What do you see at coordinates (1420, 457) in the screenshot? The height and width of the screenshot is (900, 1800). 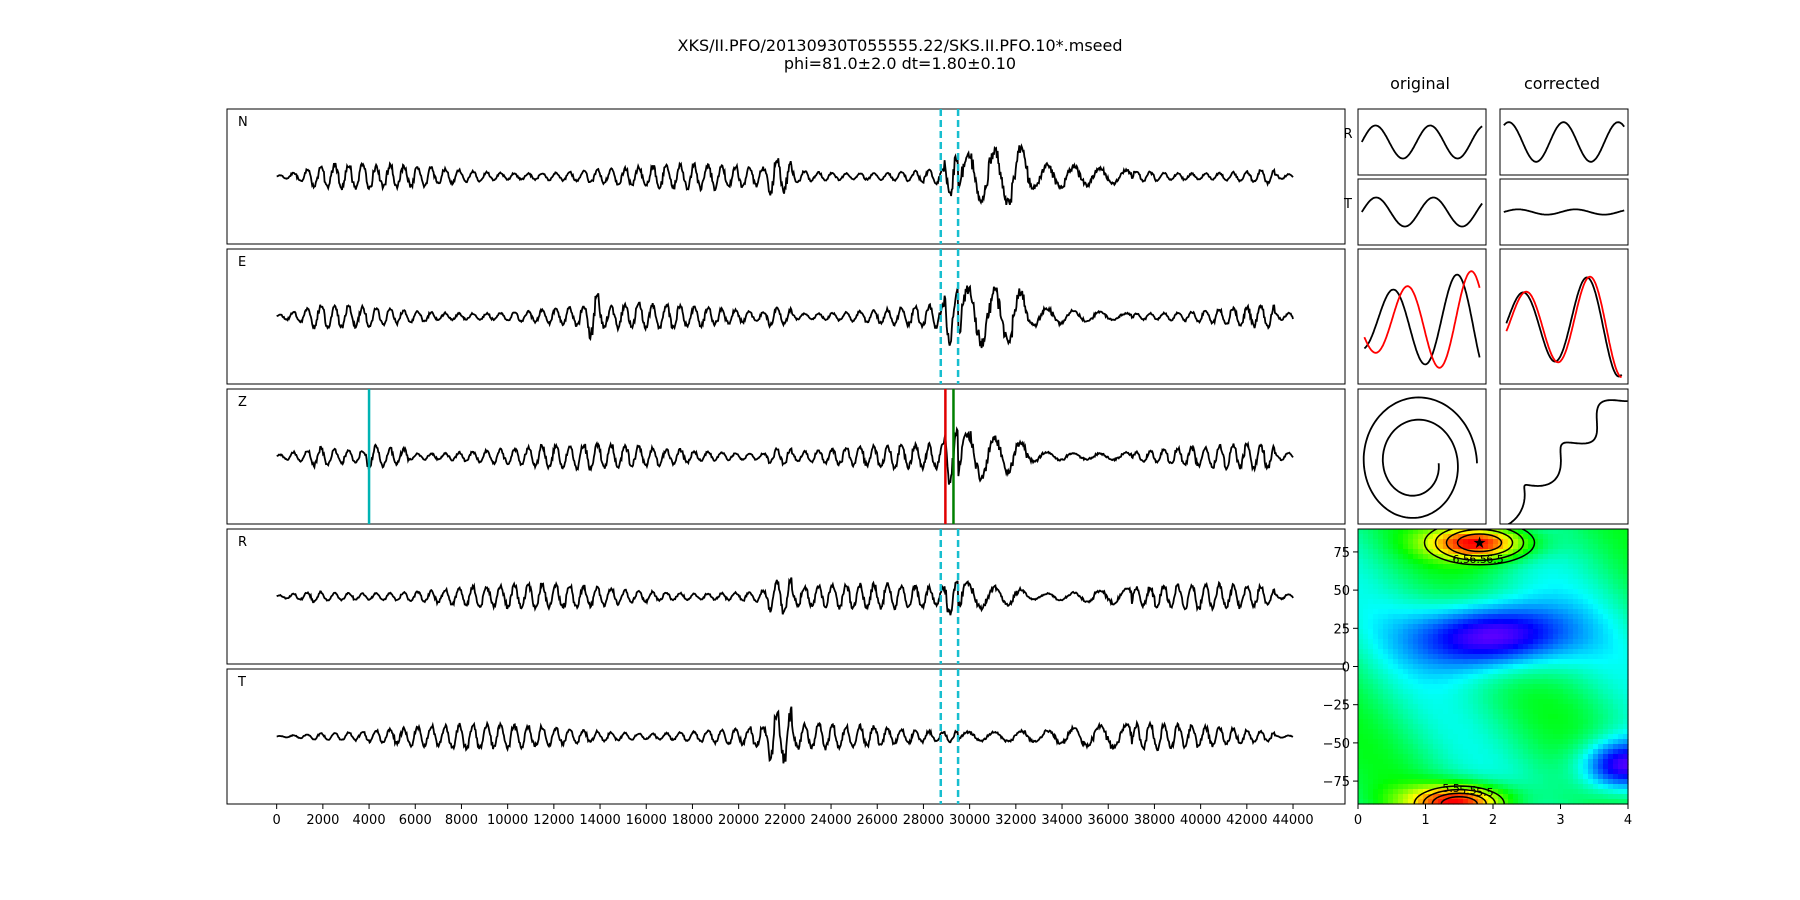 I see `waveform-trace` at bounding box center [1420, 457].